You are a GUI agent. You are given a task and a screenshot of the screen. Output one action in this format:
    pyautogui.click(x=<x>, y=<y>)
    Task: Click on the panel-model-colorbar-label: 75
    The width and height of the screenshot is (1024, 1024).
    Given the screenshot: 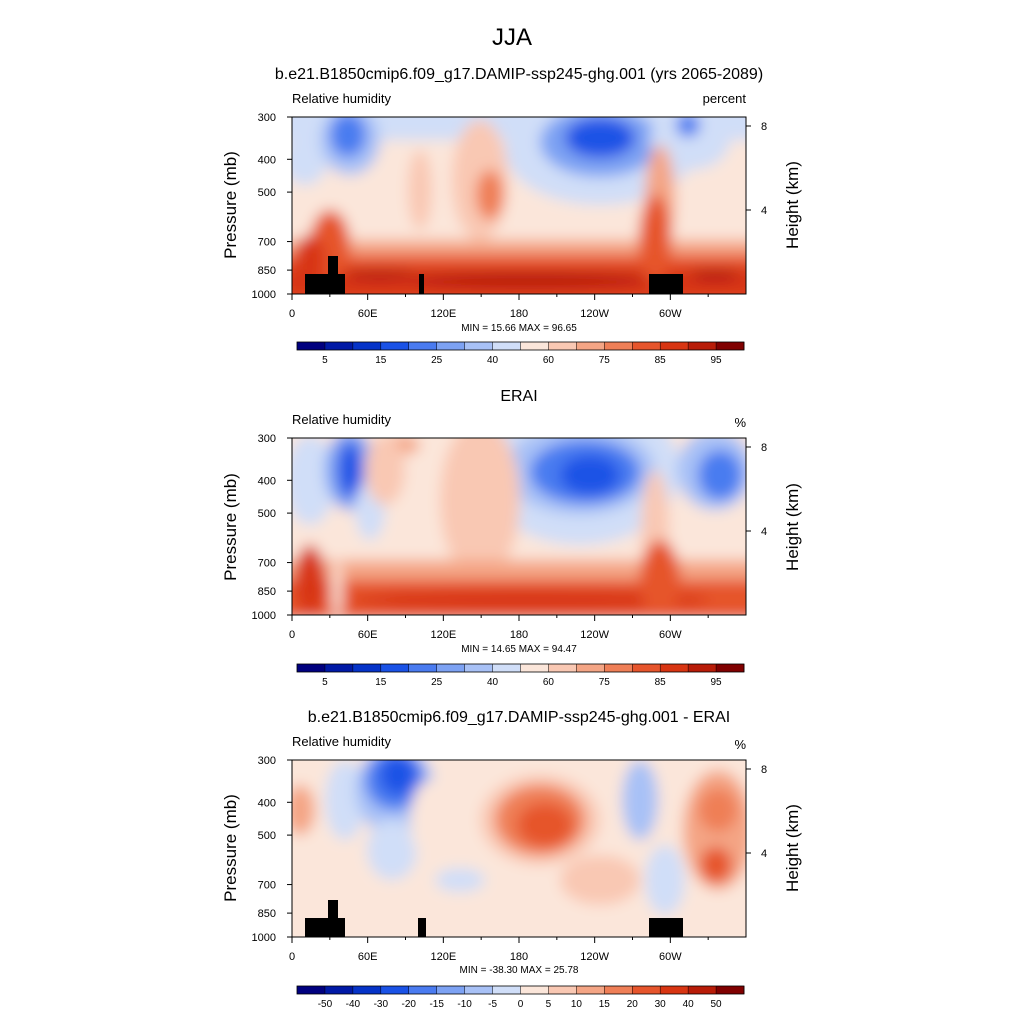 What is the action you would take?
    pyautogui.click(x=605, y=360)
    